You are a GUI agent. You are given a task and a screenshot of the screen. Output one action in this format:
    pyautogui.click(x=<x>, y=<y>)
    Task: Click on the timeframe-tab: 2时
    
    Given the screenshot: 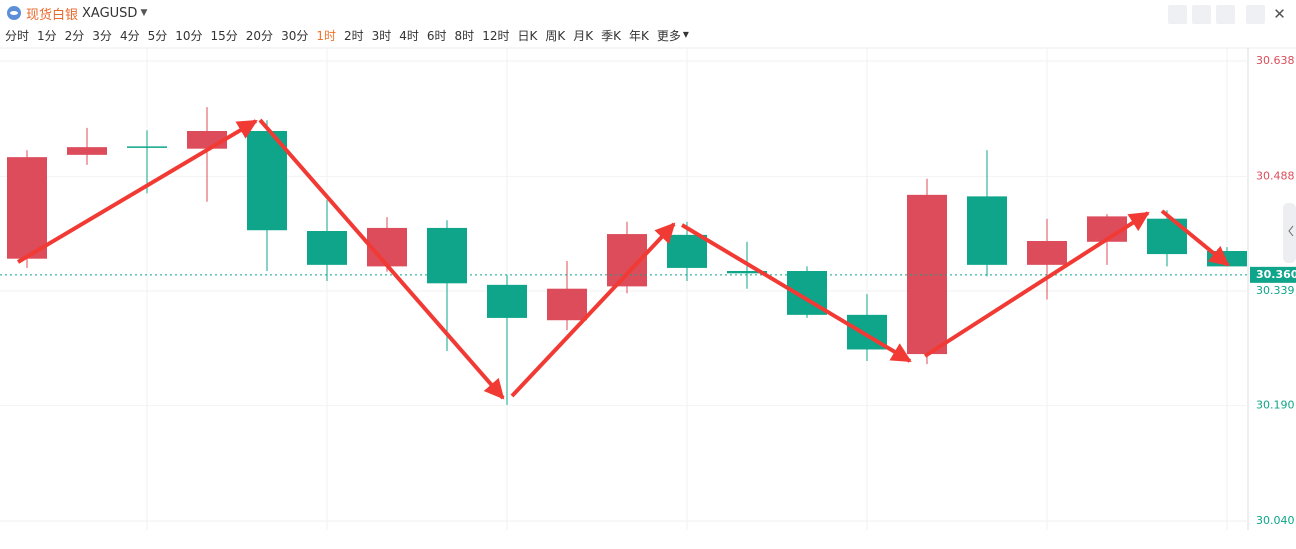 What is the action you would take?
    pyautogui.click(x=353, y=36)
    